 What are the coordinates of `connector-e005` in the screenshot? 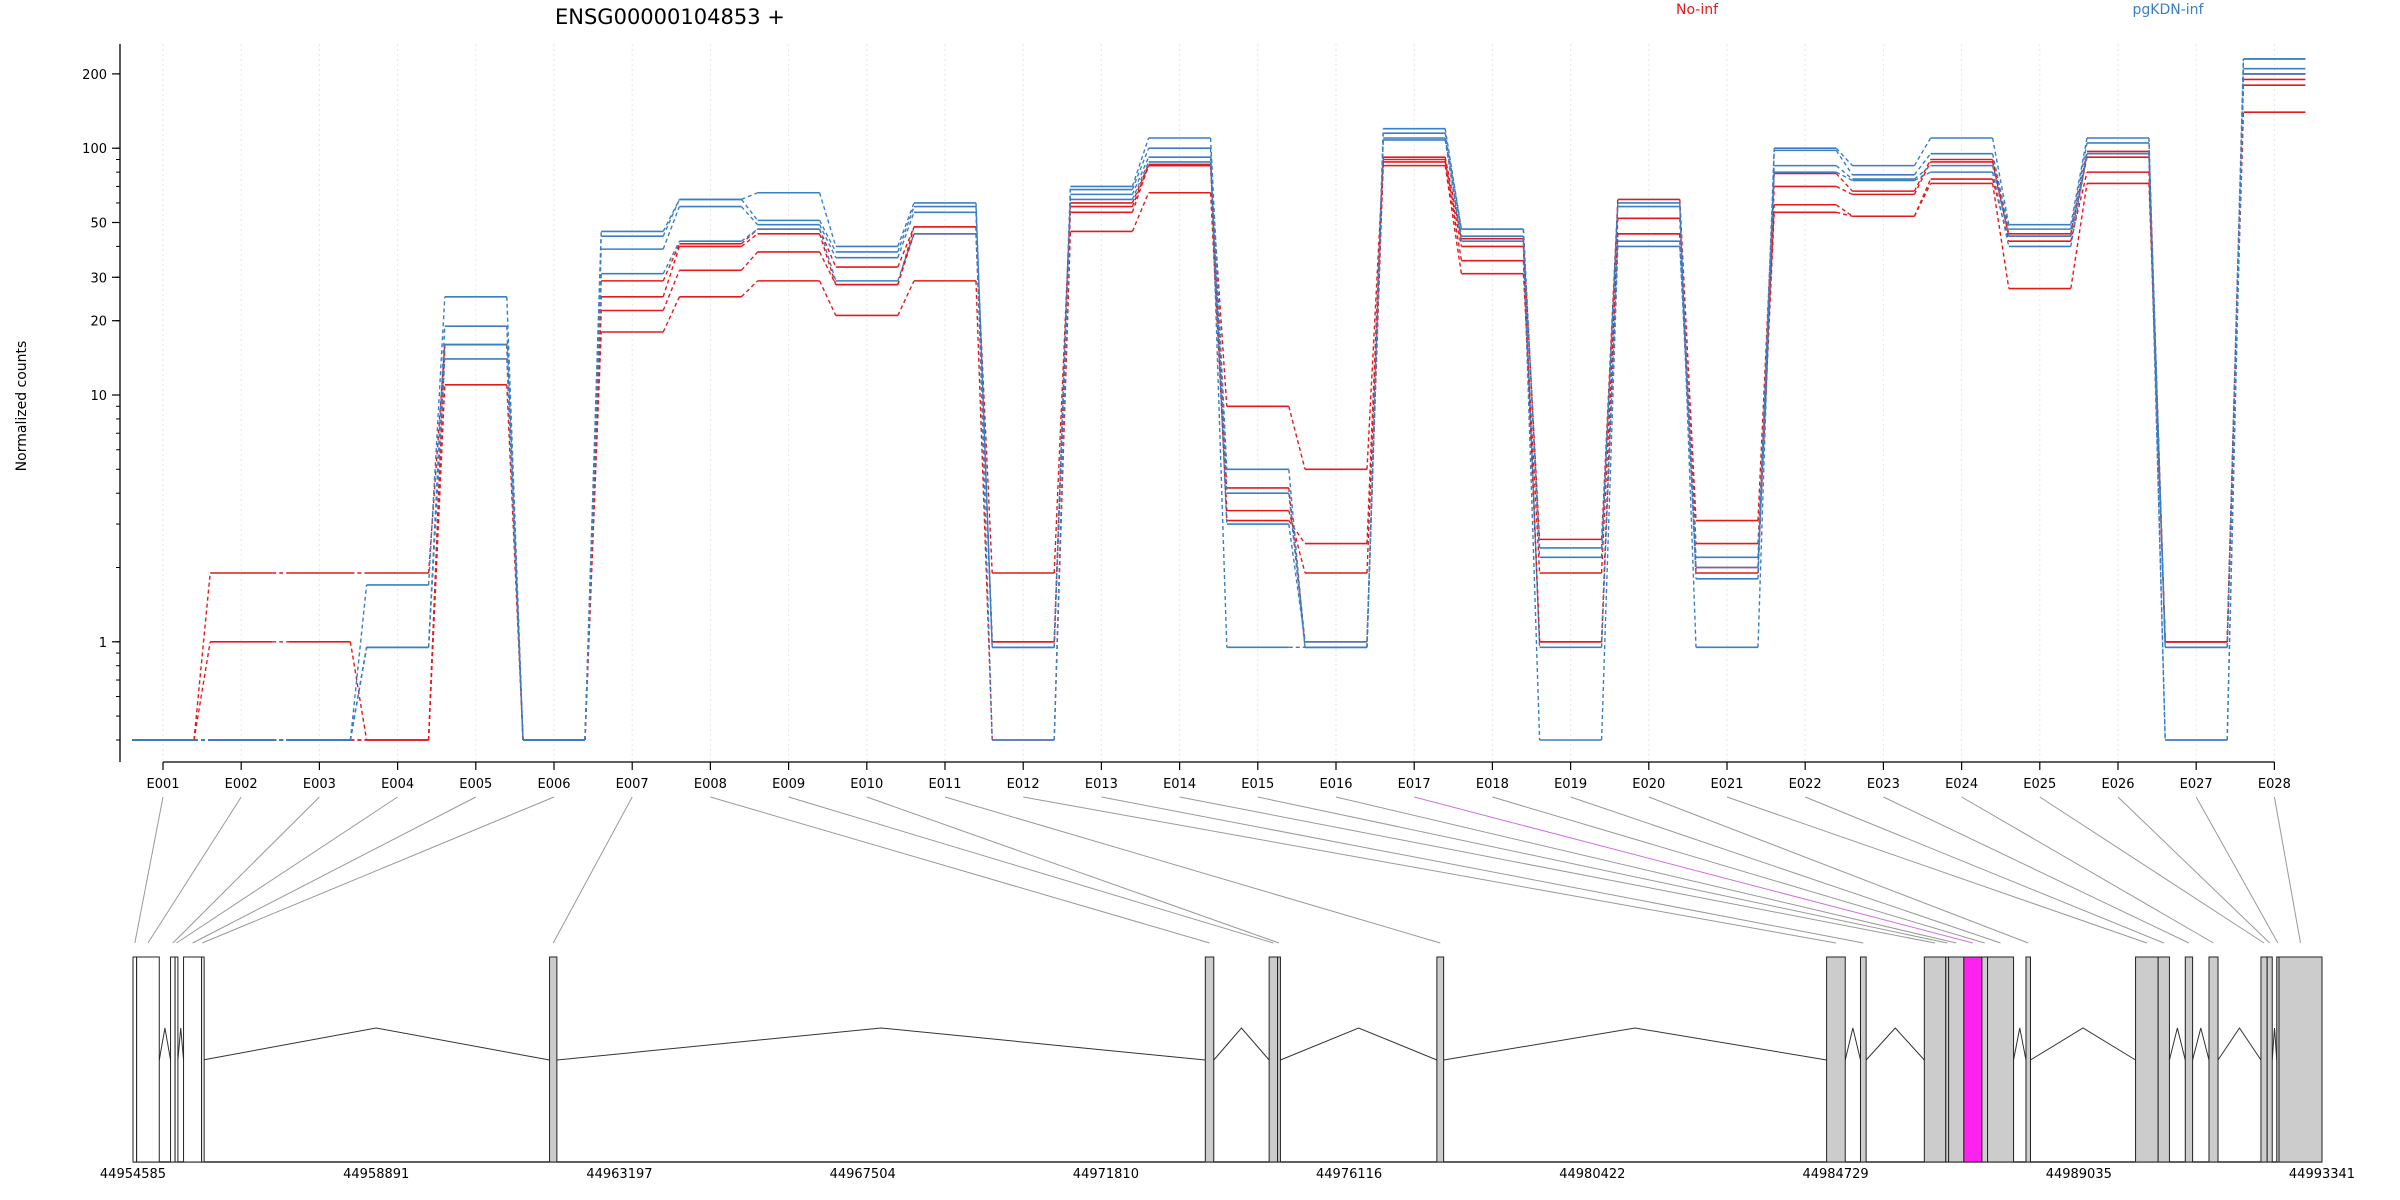 It's located at (334, 870).